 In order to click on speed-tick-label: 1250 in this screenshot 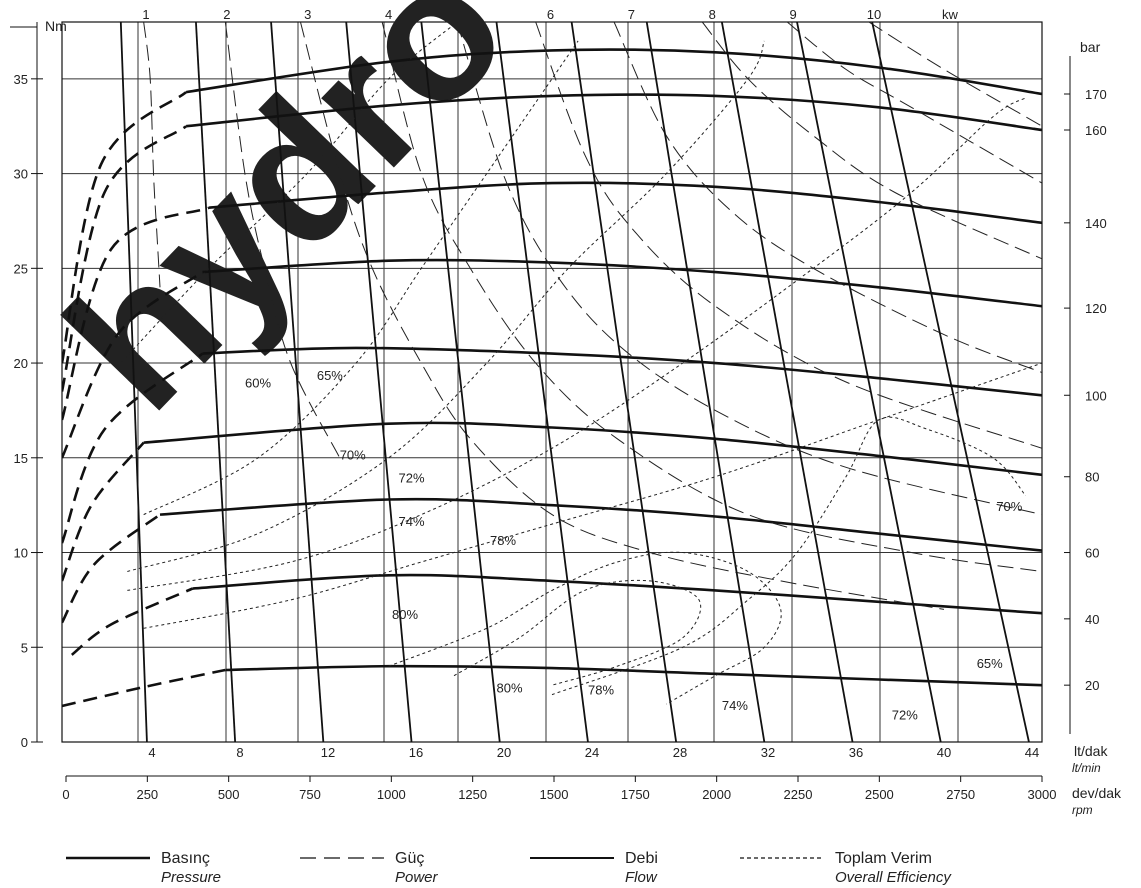, I will do `click(472, 794)`.